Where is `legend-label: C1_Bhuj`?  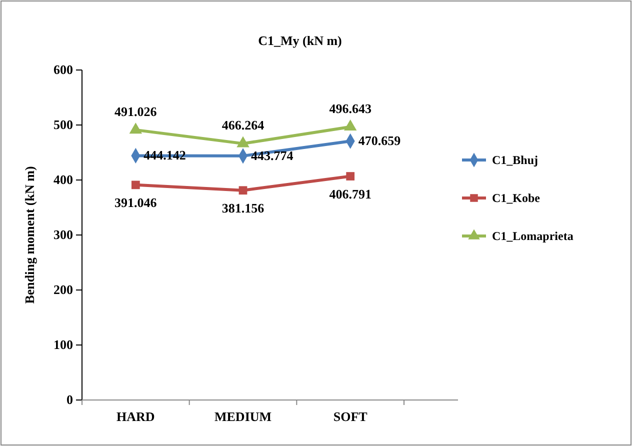 legend-label: C1_Bhuj is located at coordinates (515, 160).